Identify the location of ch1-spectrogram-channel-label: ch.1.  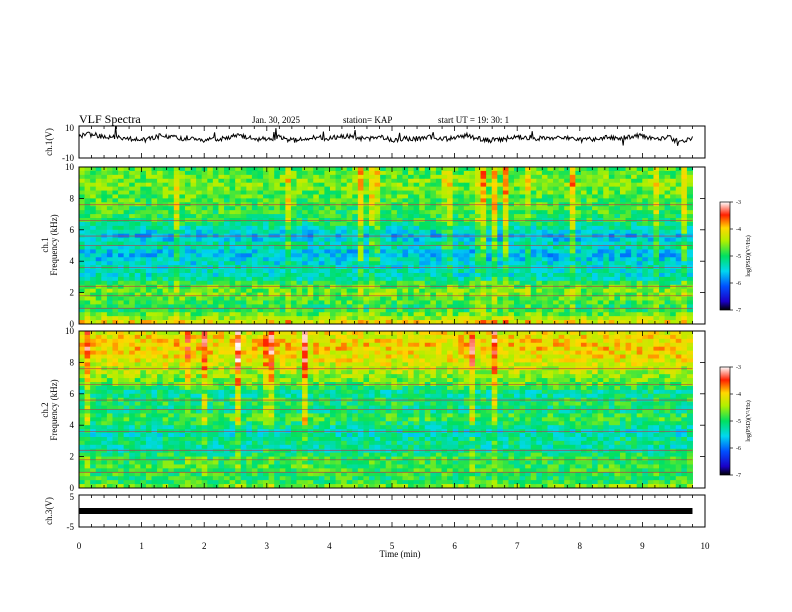
(45, 244).